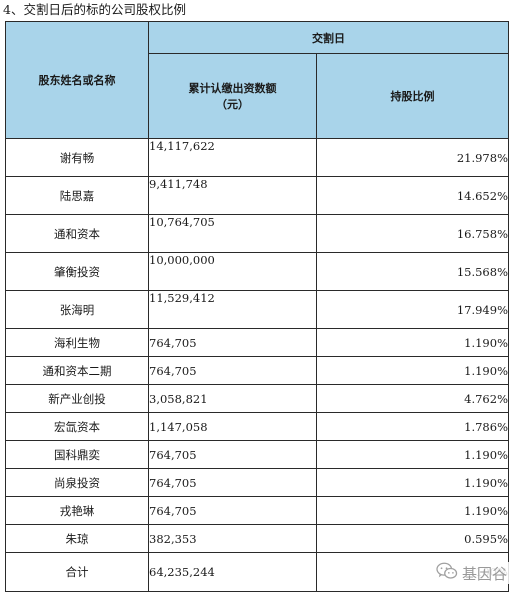 Image resolution: width=517 pixels, height=592 pixels. Describe the element at coordinates (447, 573) in the screenshot. I see `wechat-icon` at that location.